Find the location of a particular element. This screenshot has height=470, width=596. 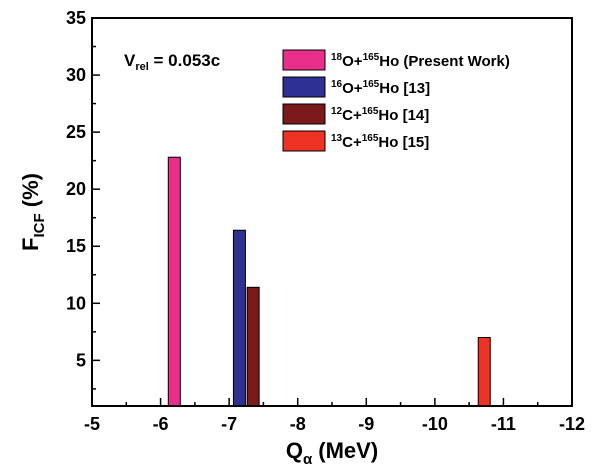

x-tick-label: -10 is located at coordinates (435, 424).